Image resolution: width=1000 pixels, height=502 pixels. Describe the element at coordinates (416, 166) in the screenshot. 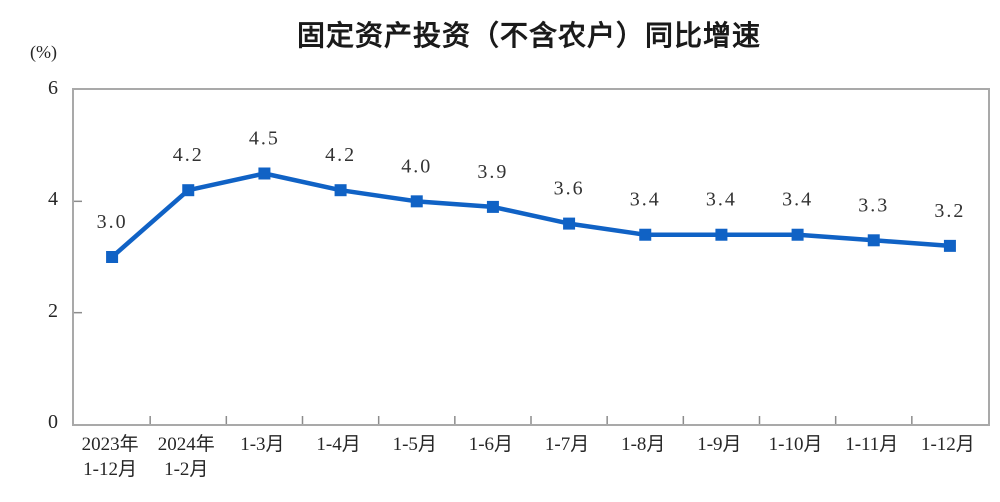

I see `data-point-label: 4.0` at that location.